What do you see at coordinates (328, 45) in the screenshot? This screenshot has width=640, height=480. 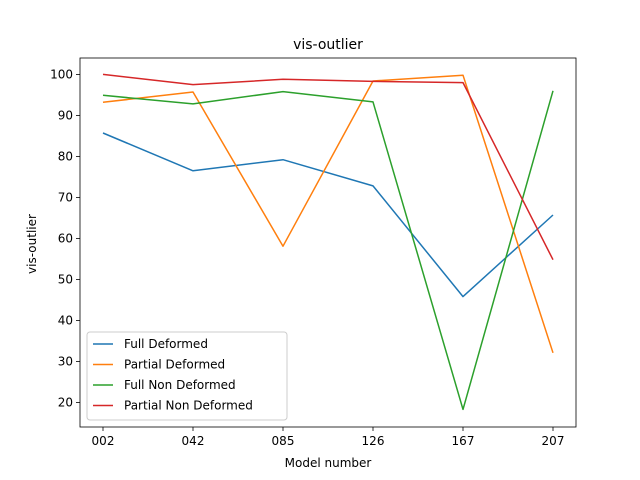 I see `chart-title: vis-outlier` at bounding box center [328, 45].